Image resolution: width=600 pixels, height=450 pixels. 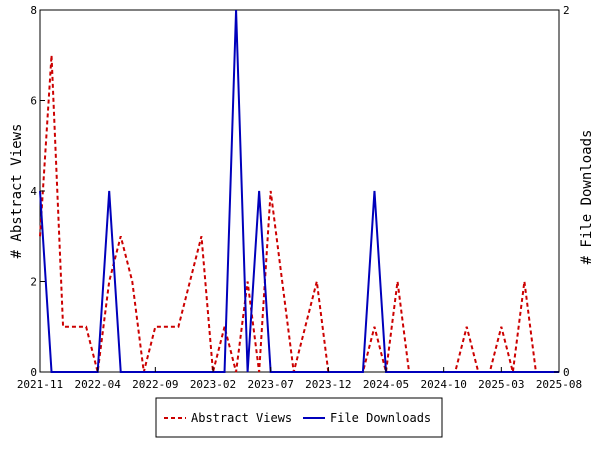 I want to click on x-tick-label: 2025-03, so click(x=501, y=384).